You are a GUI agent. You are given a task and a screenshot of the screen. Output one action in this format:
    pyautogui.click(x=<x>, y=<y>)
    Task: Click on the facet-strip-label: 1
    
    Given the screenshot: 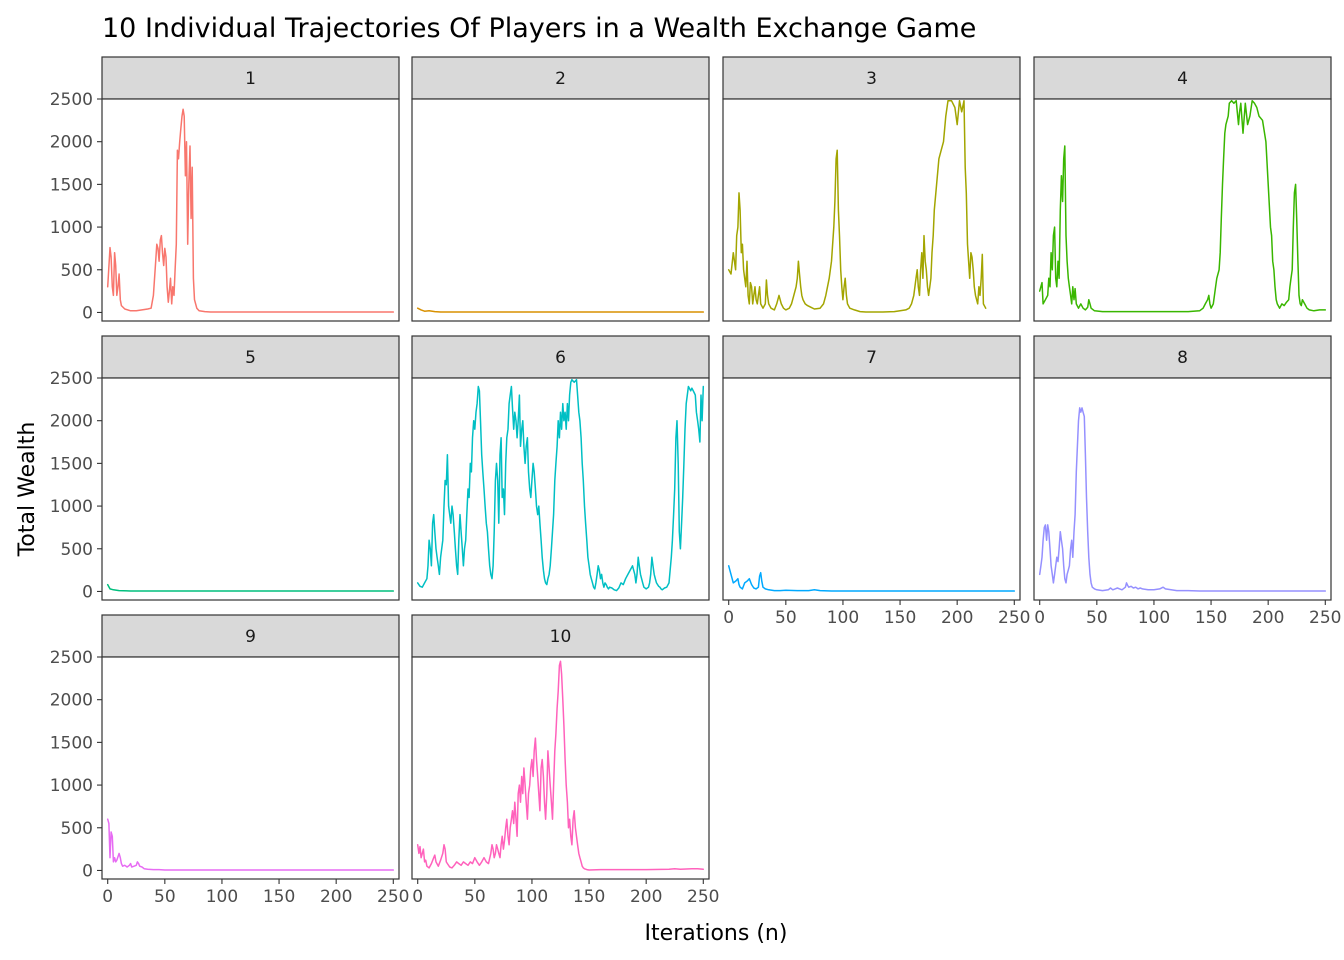 What is the action you would take?
    pyautogui.click(x=250, y=79)
    